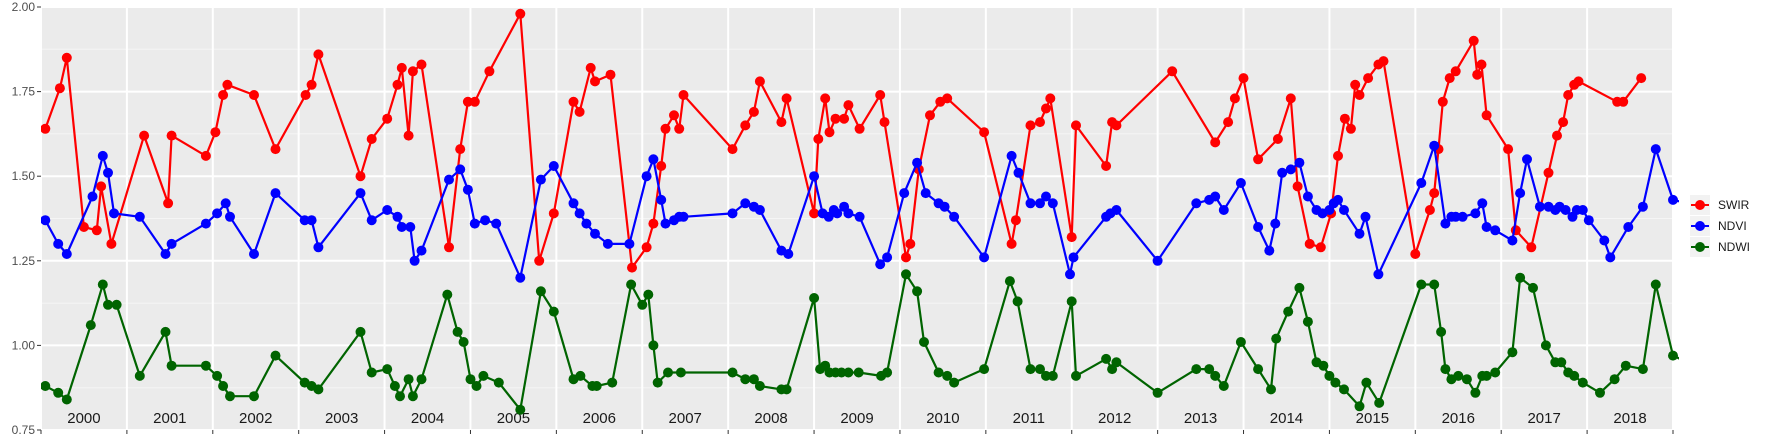 The width and height of the screenshot is (1773, 442). I want to click on y-tick-label: 1.50, so click(24, 176).